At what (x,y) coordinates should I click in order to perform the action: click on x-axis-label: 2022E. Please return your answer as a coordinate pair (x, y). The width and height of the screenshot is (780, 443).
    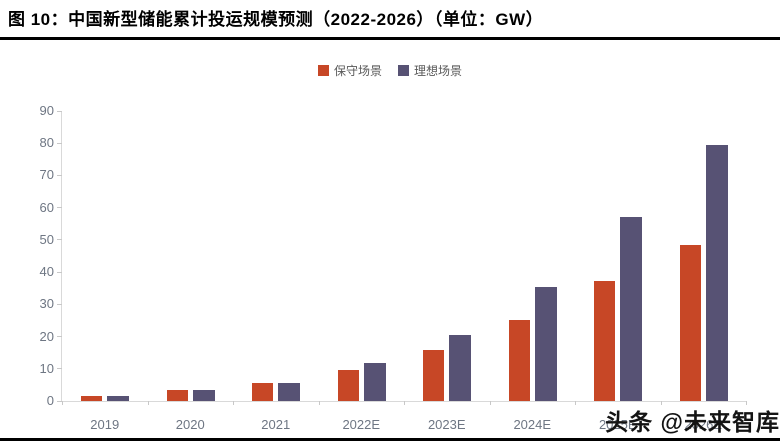
    Looking at the image, I should click on (361, 424).